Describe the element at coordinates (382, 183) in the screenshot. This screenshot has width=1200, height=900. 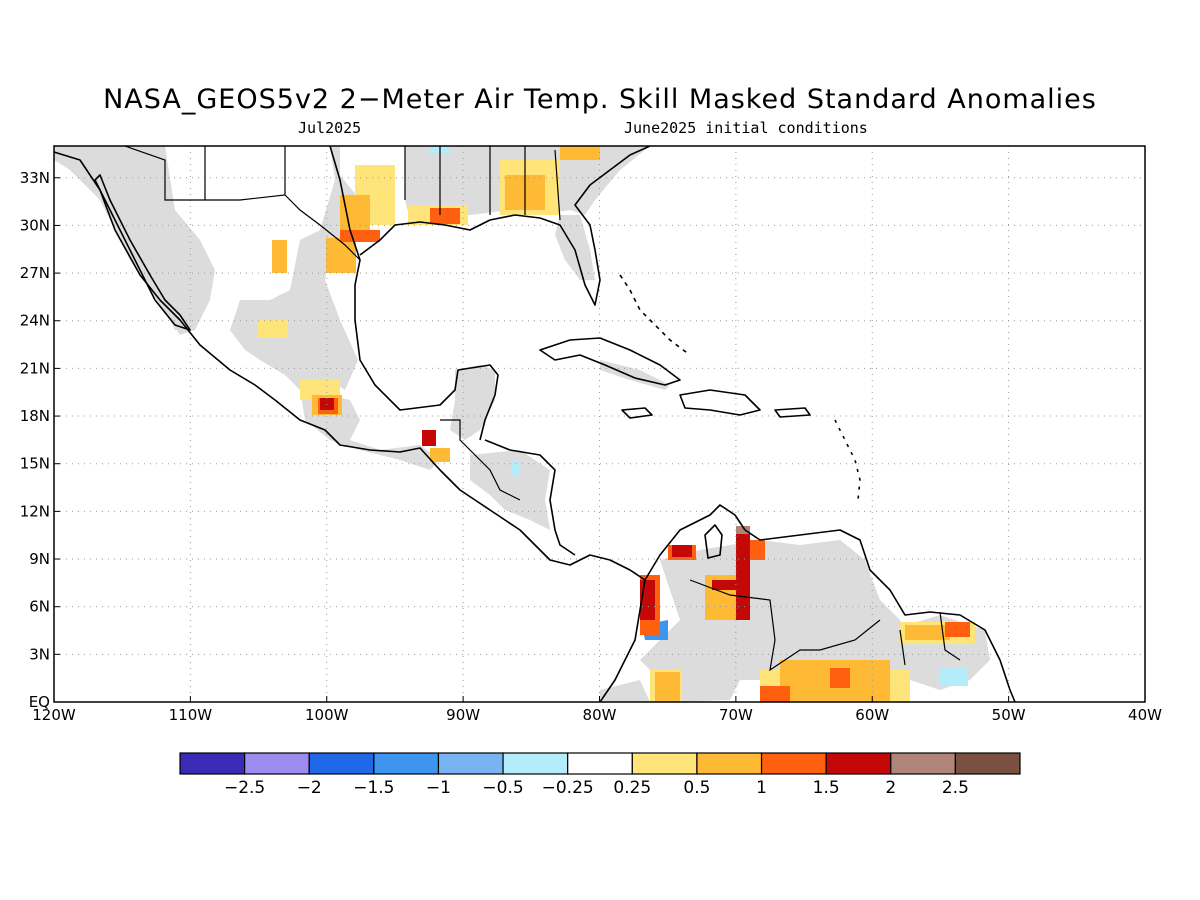
I see `border-us-states` at that location.